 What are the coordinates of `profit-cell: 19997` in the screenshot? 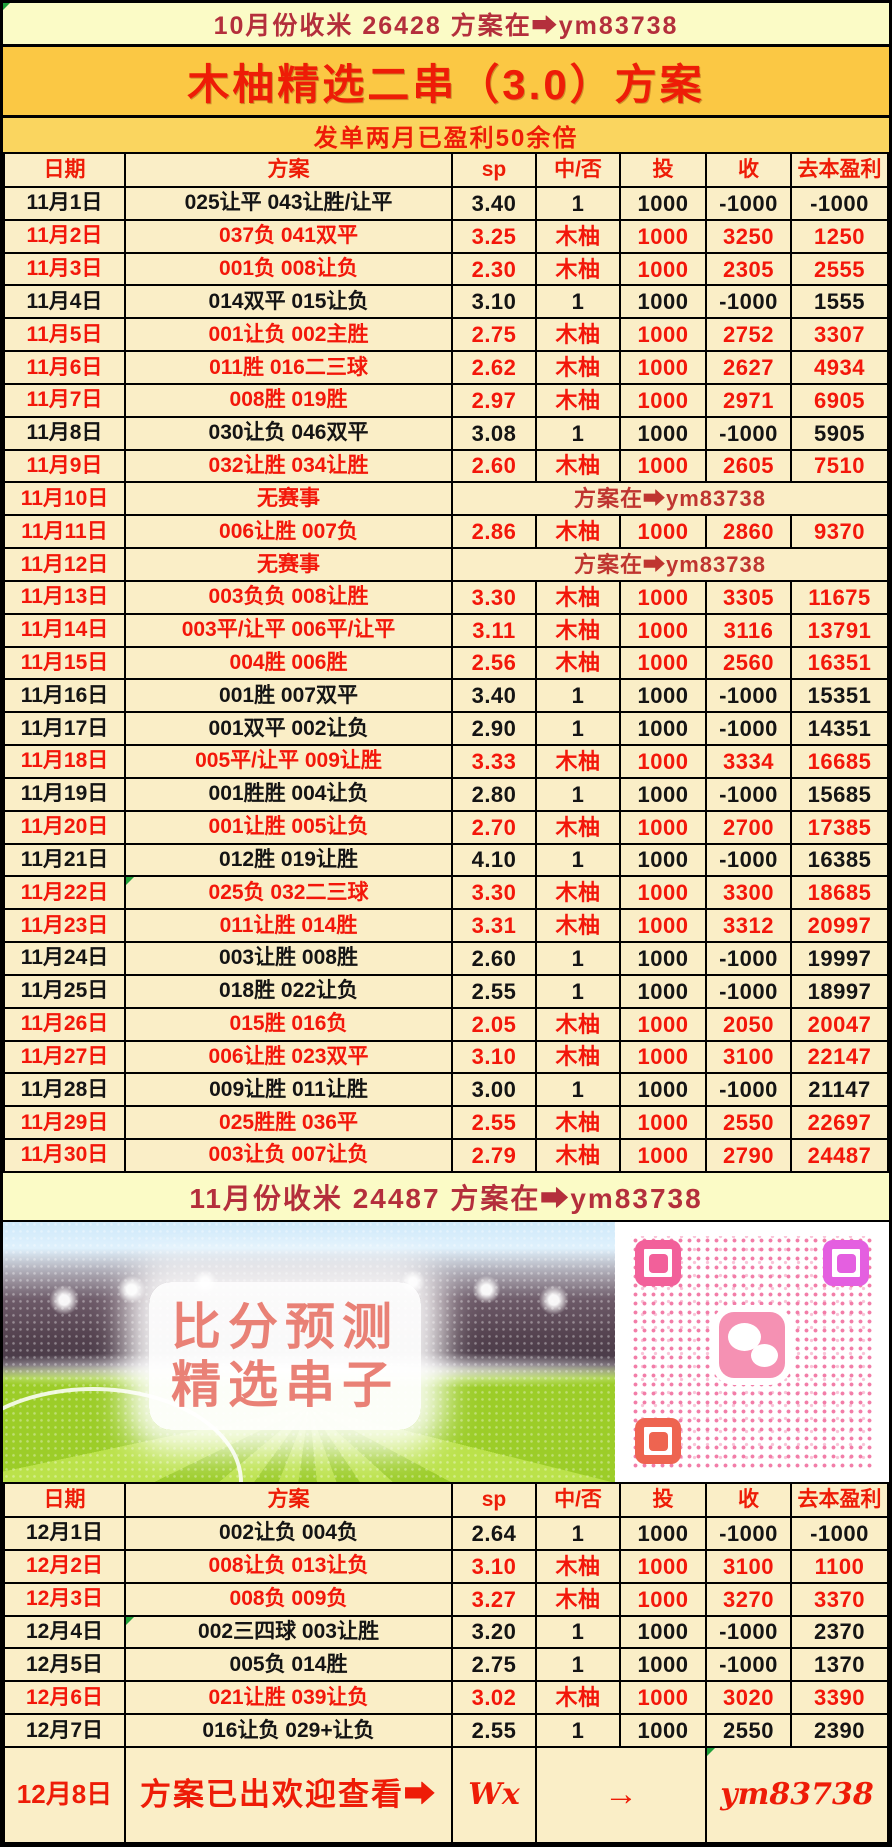 It's located at (839, 958).